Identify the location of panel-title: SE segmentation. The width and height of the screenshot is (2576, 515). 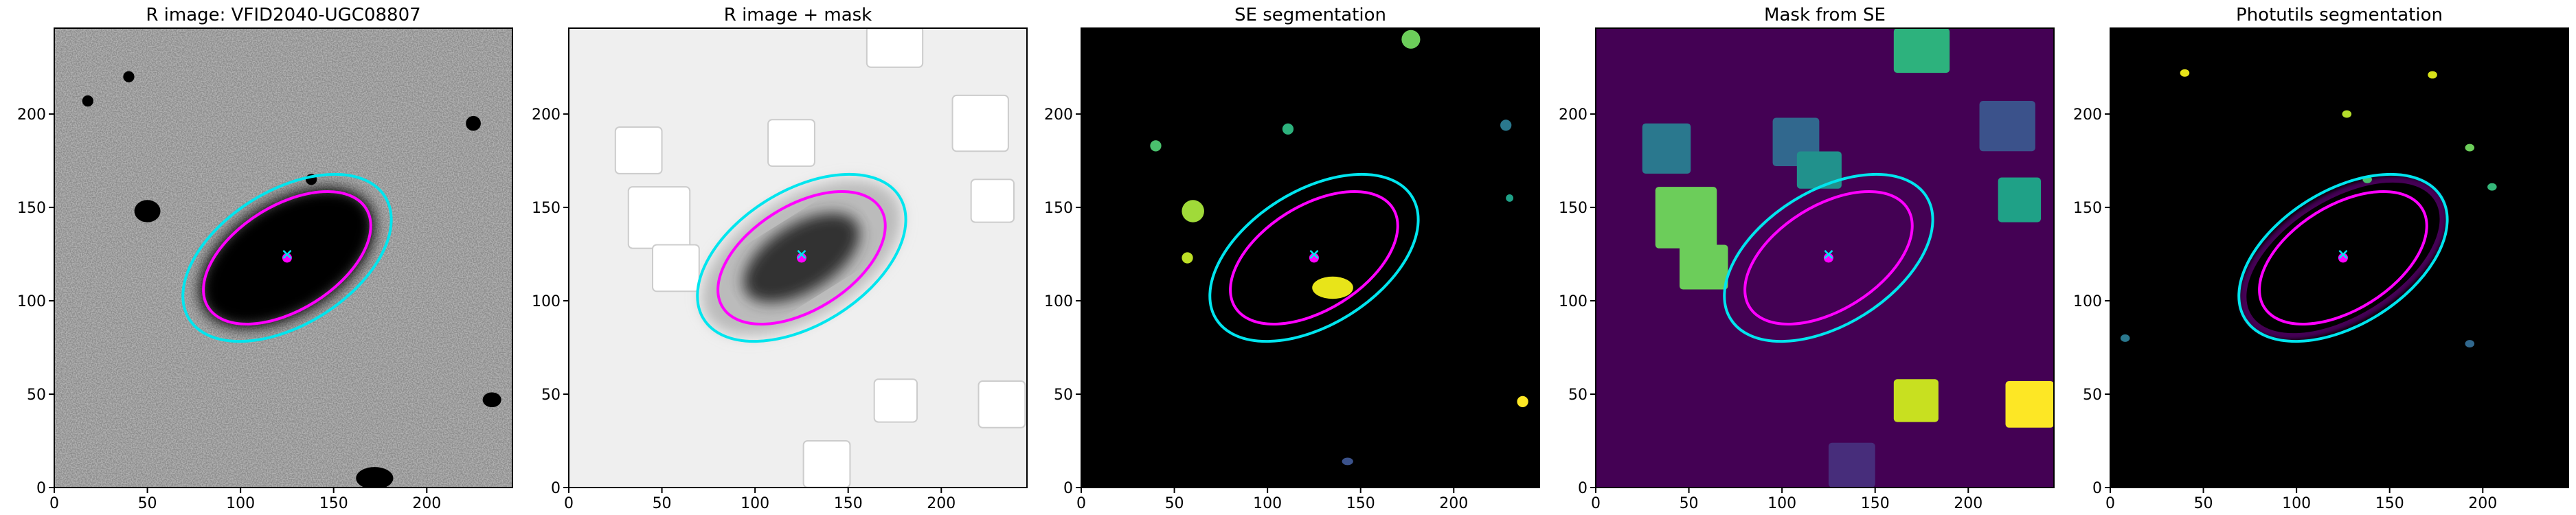
(1310, 15).